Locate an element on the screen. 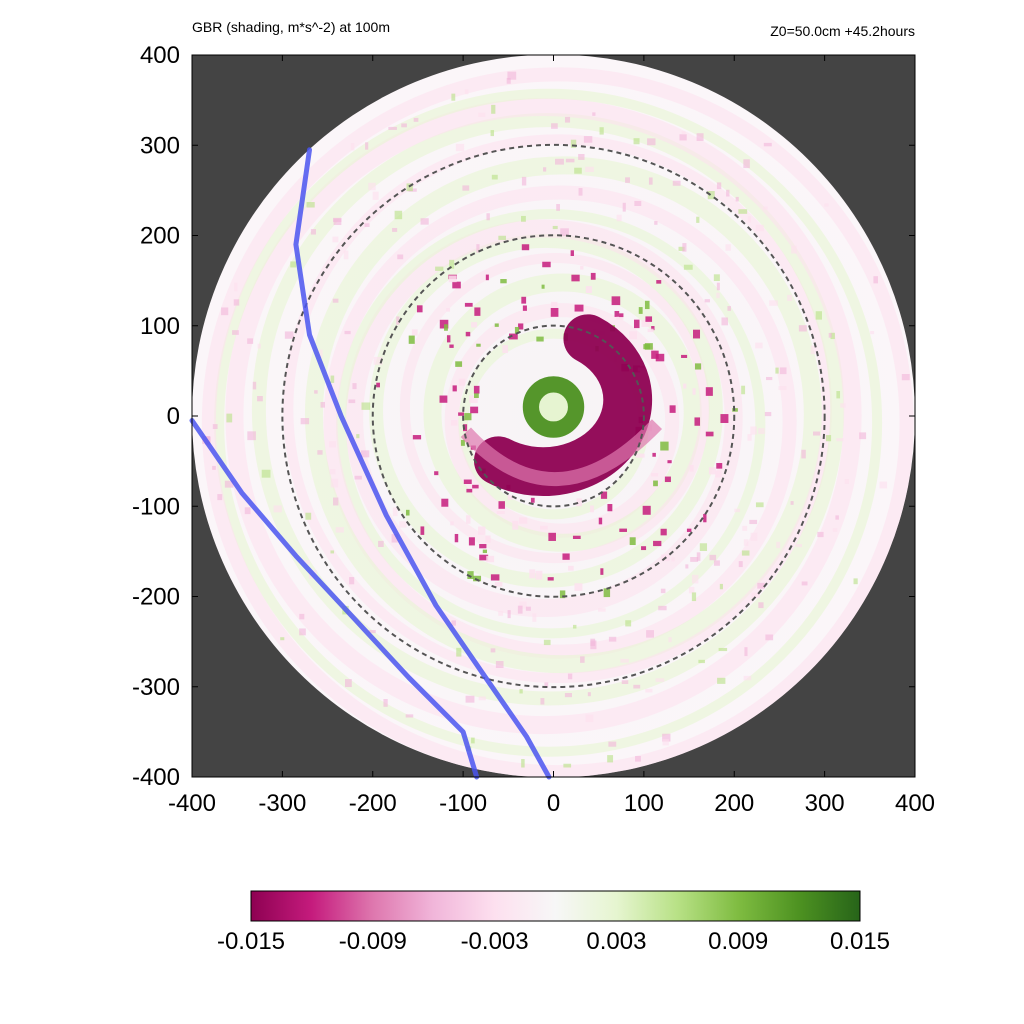  colorbar-tick-label: 0.009 is located at coordinates (738, 941).